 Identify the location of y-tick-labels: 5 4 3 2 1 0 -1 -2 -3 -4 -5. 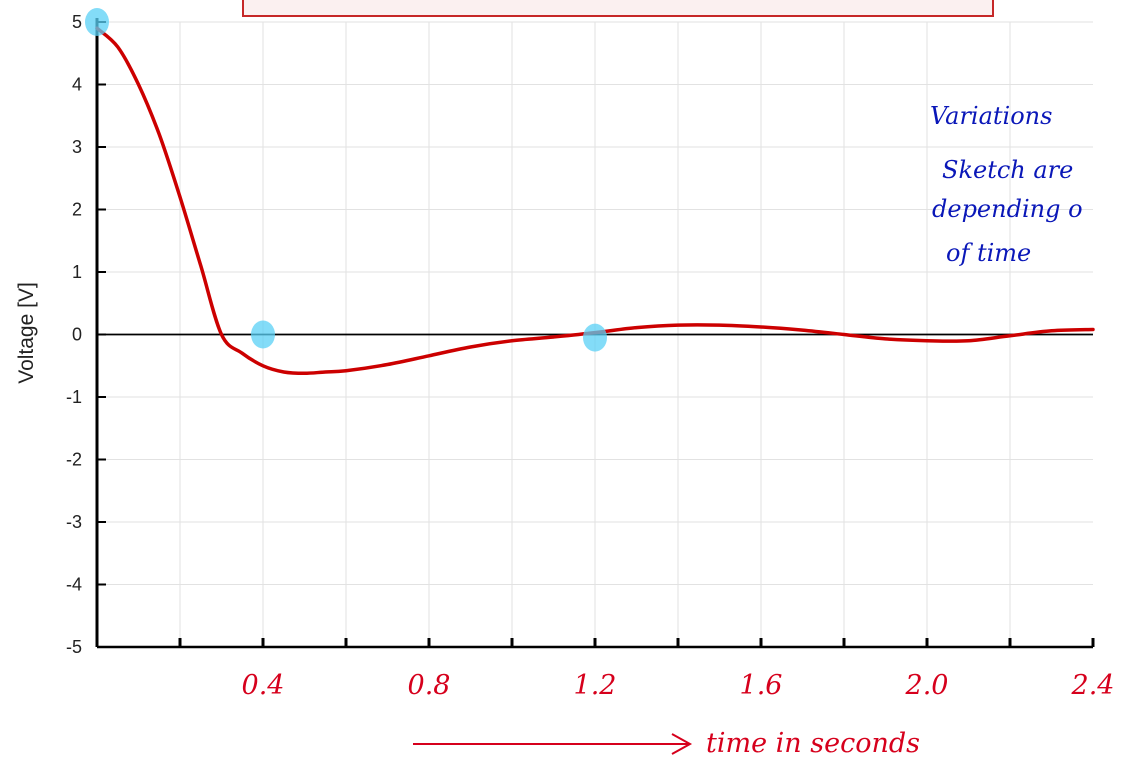
(74, 334).